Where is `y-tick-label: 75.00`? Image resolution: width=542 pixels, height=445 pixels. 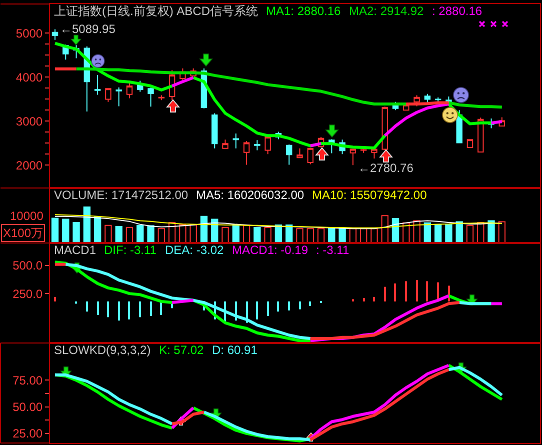
y-tick-label: 75.00 is located at coordinates (27, 380).